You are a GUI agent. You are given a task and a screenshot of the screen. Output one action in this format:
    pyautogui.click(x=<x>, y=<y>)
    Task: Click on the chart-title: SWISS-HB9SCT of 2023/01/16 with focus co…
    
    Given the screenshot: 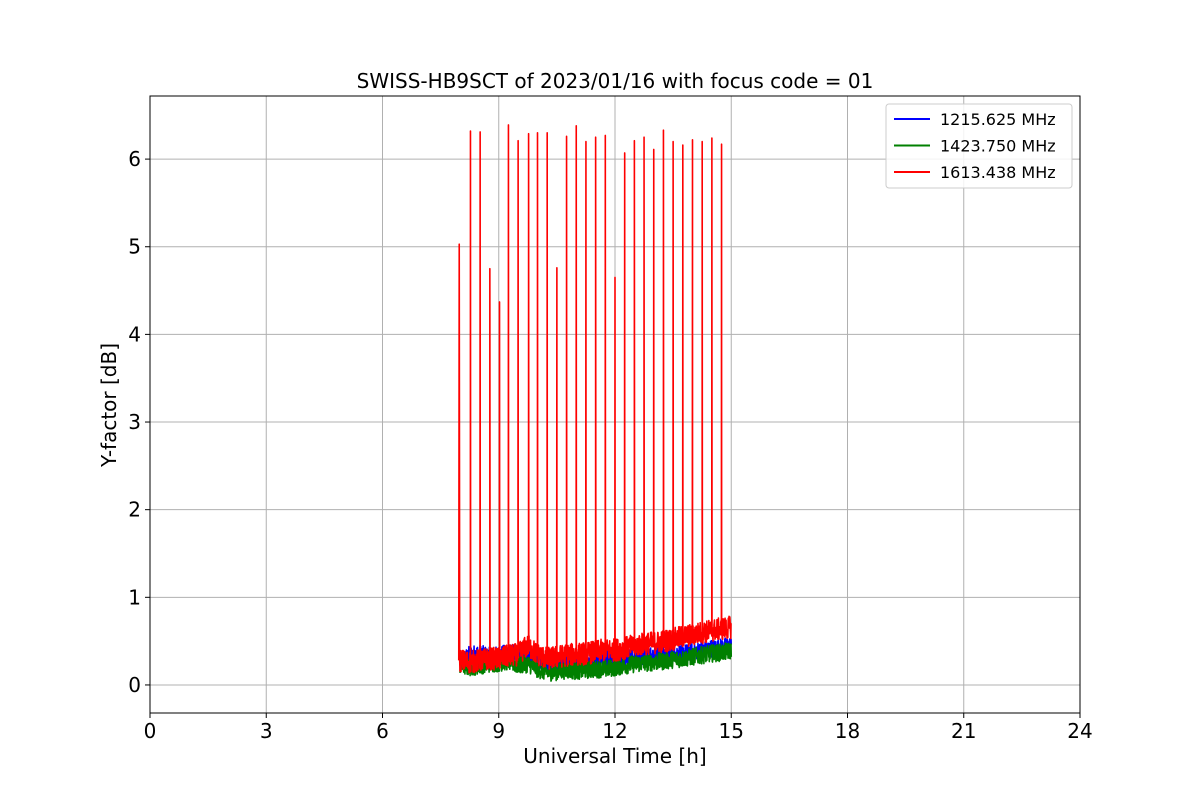 What is the action you would take?
    pyautogui.click(x=615, y=81)
    